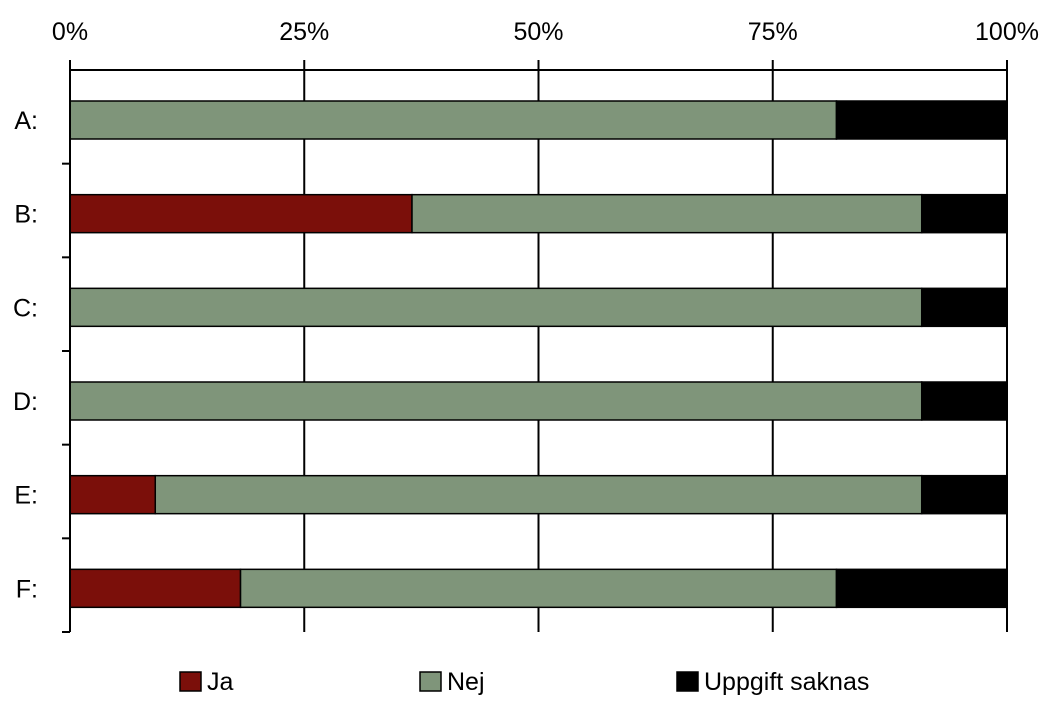  Describe the element at coordinates (220, 682) in the screenshot. I see `legend-label: Ja` at that location.